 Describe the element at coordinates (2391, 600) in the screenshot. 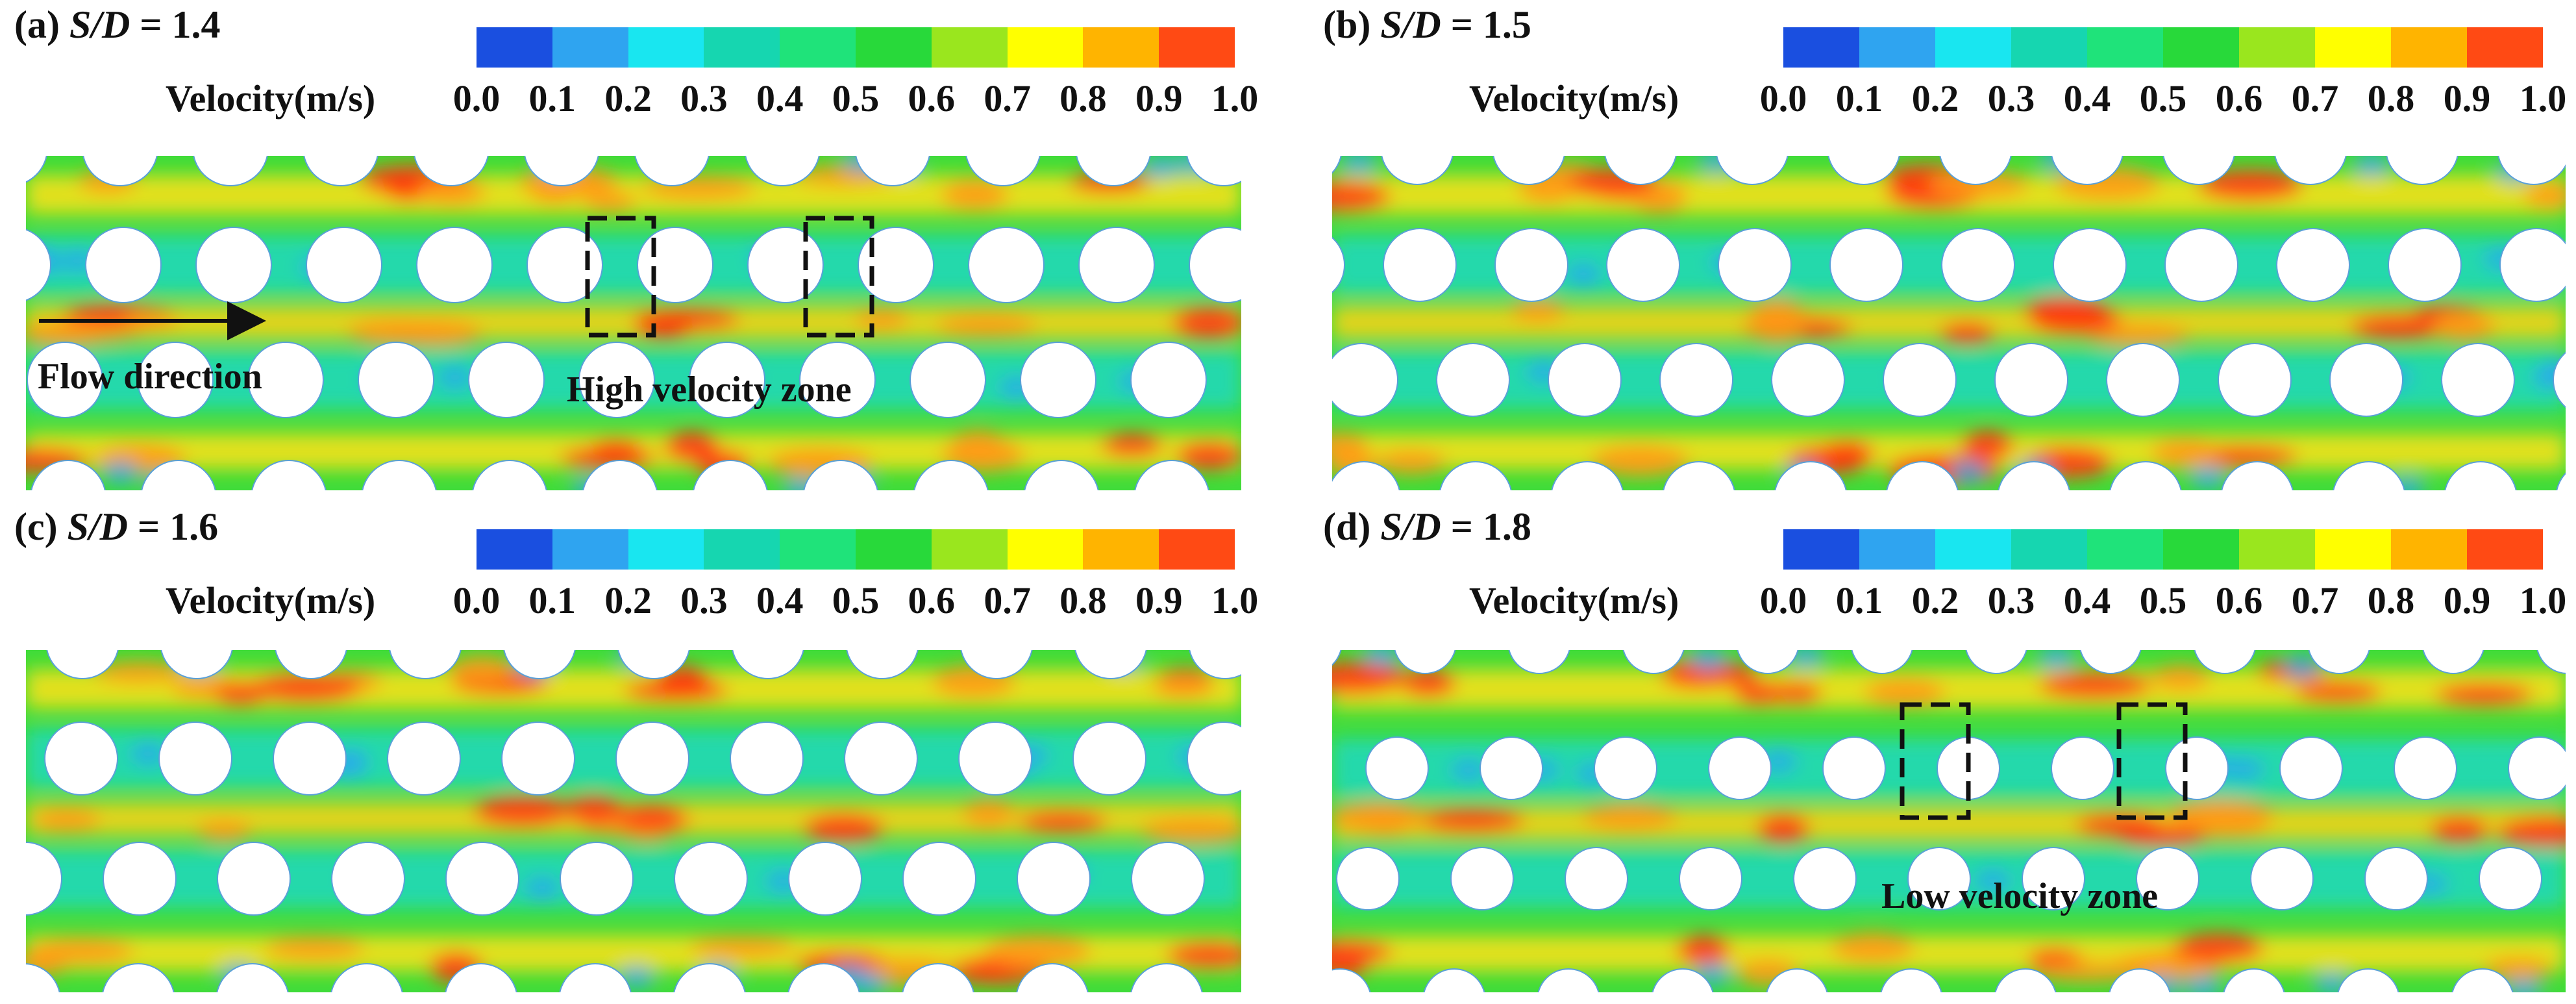

I see `colorbar-tick-label: 0.8` at that location.